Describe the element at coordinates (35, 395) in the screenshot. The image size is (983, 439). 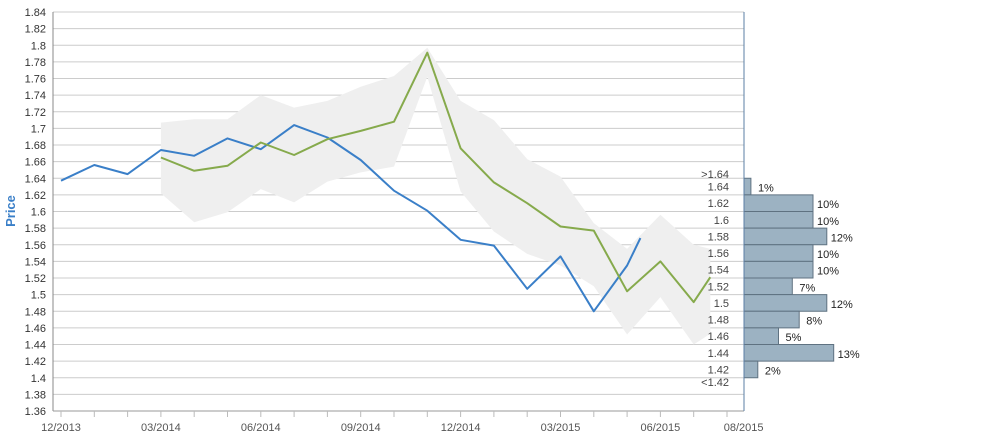
I see `y-tick-label: 1.38` at that location.